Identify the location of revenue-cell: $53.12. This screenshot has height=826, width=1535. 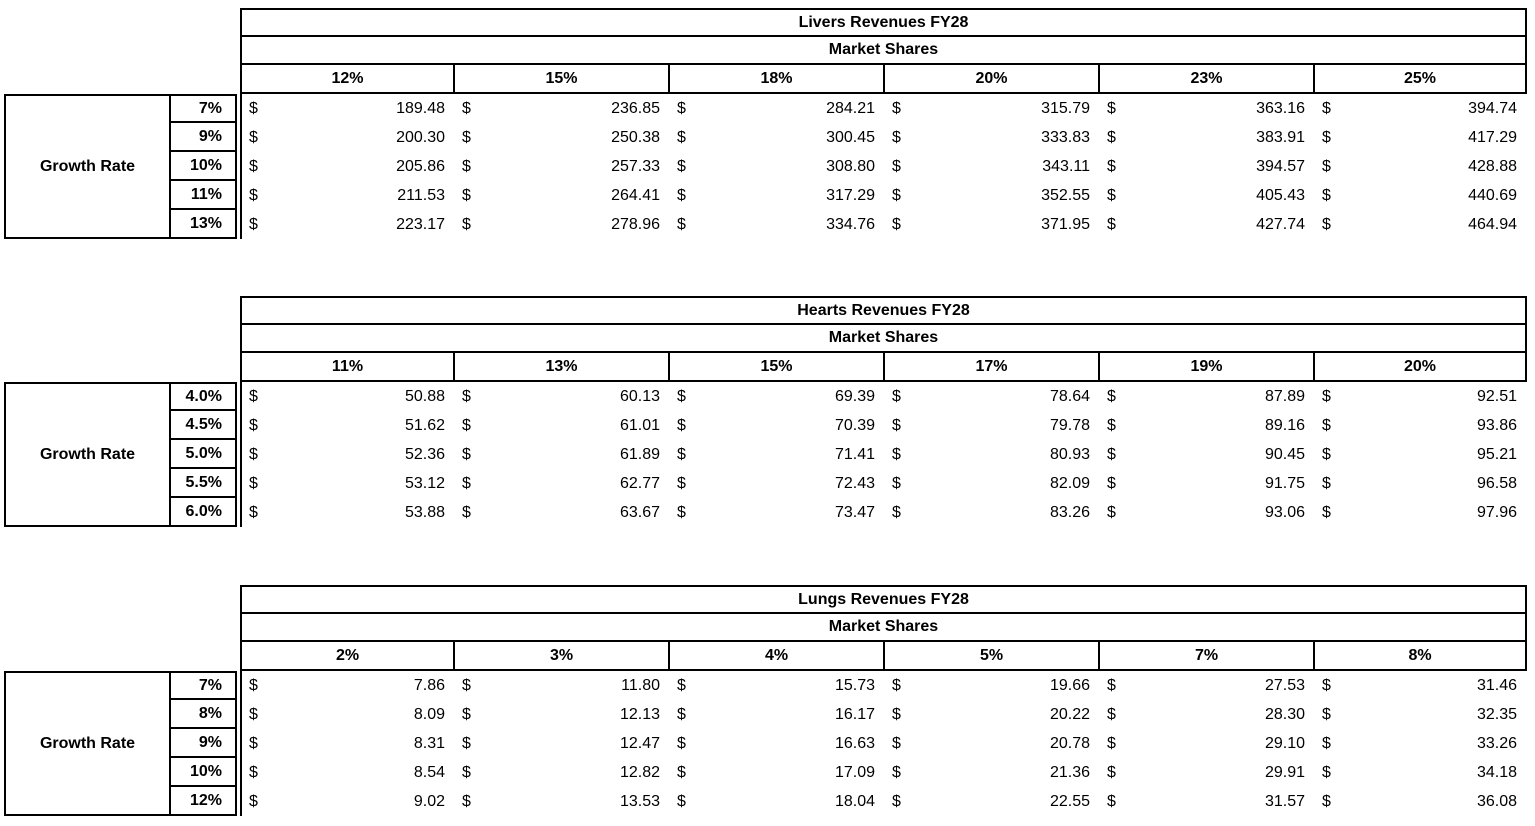
(347, 483).